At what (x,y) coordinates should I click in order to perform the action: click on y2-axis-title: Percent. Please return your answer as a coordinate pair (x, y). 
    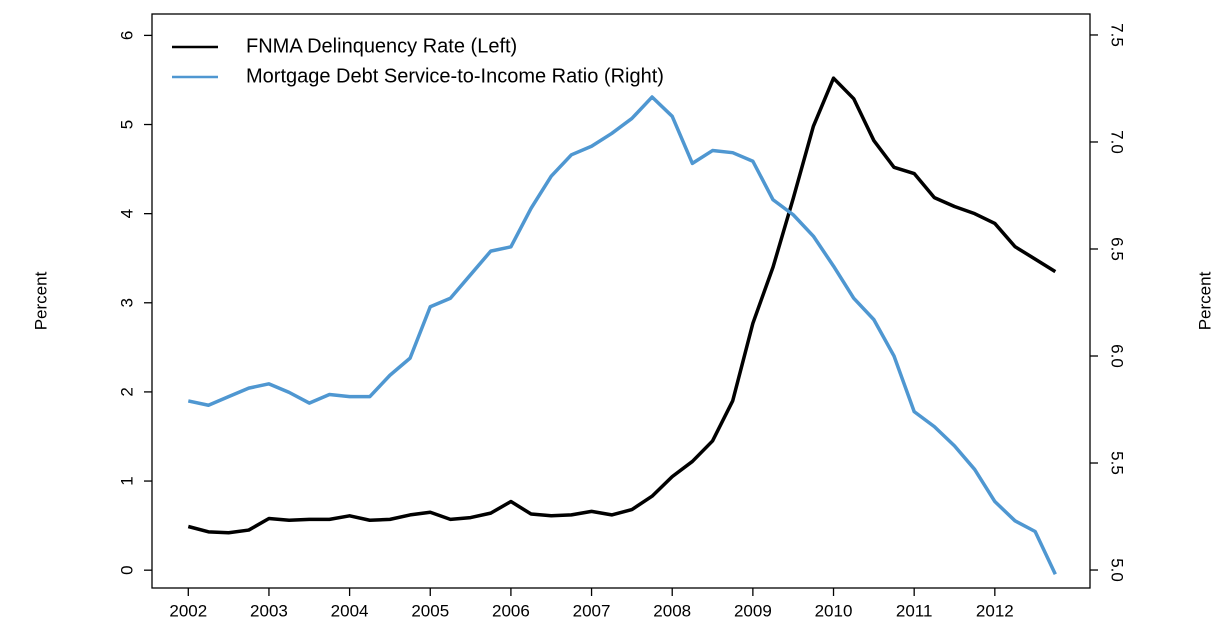
    Looking at the image, I should click on (1204, 300).